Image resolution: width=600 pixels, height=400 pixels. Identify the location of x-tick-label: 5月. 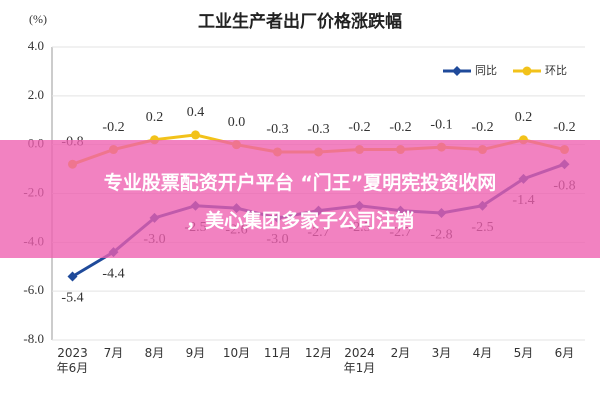
(523, 353).